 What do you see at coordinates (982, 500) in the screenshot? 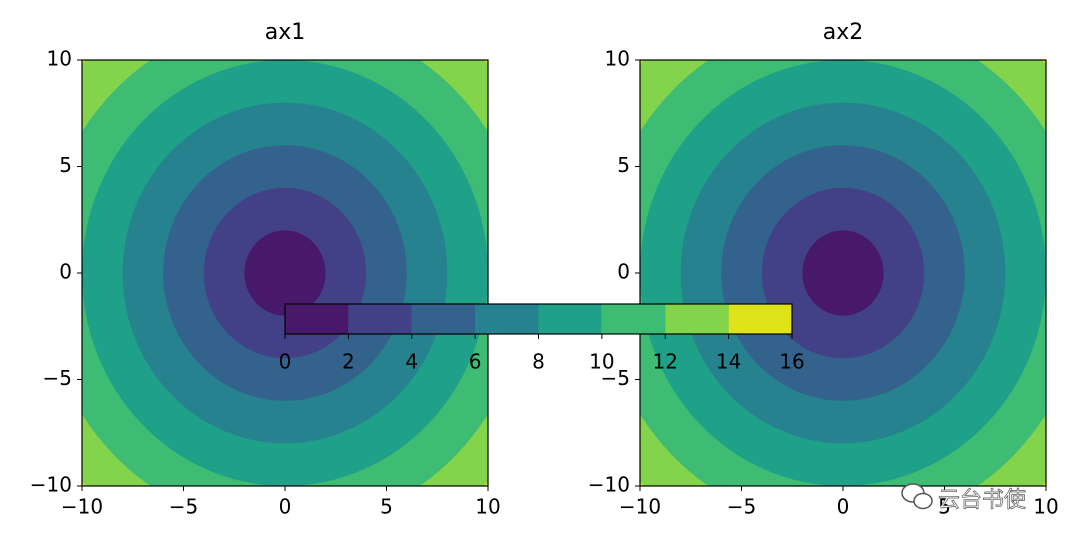
I see `watermark: 云台书使` at bounding box center [982, 500].